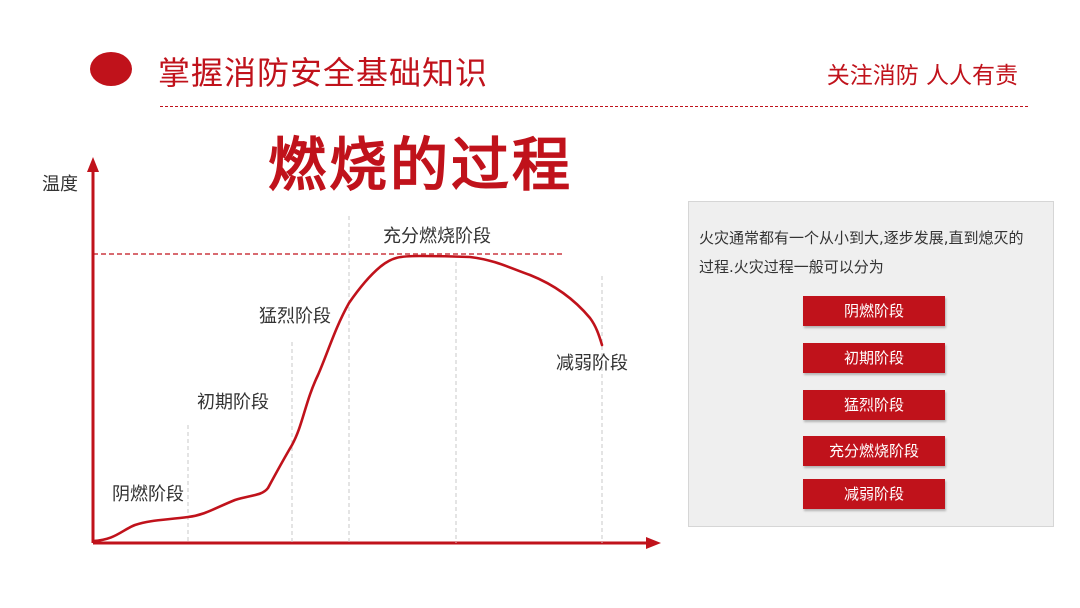  Describe the element at coordinates (592, 363) in the screenshot. I see `stage-label-decaying: 减弱阶段` at that location.